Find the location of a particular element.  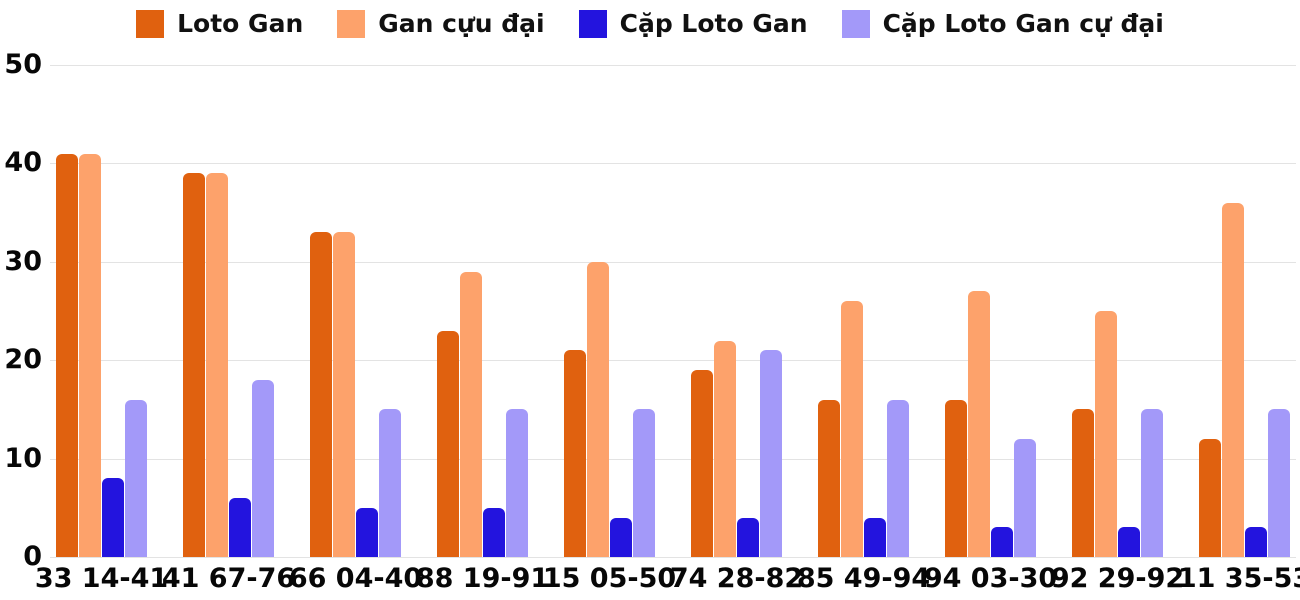

x-axis-label-3: 66 04-40 is located at coordinates (355, 578).